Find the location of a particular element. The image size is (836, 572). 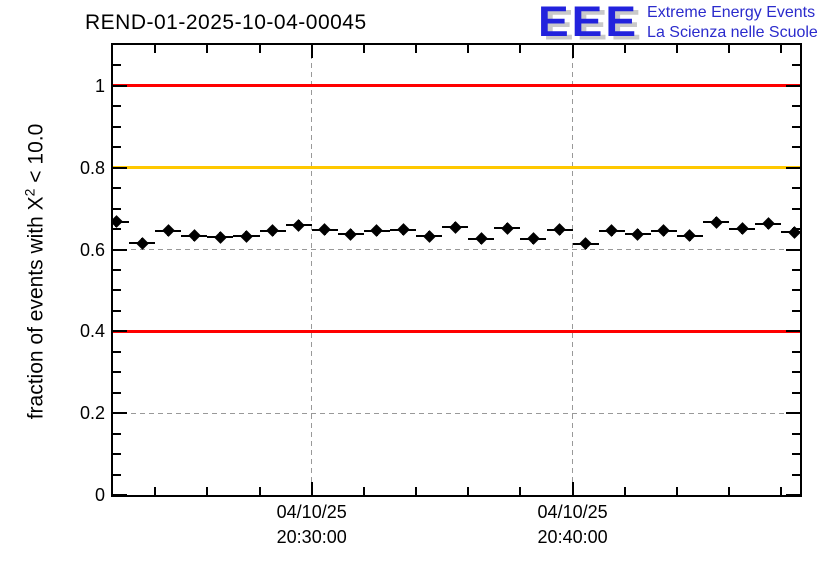

x-tick-label: 04/10/25 20:30:00 is located at coordinates (312, 525).